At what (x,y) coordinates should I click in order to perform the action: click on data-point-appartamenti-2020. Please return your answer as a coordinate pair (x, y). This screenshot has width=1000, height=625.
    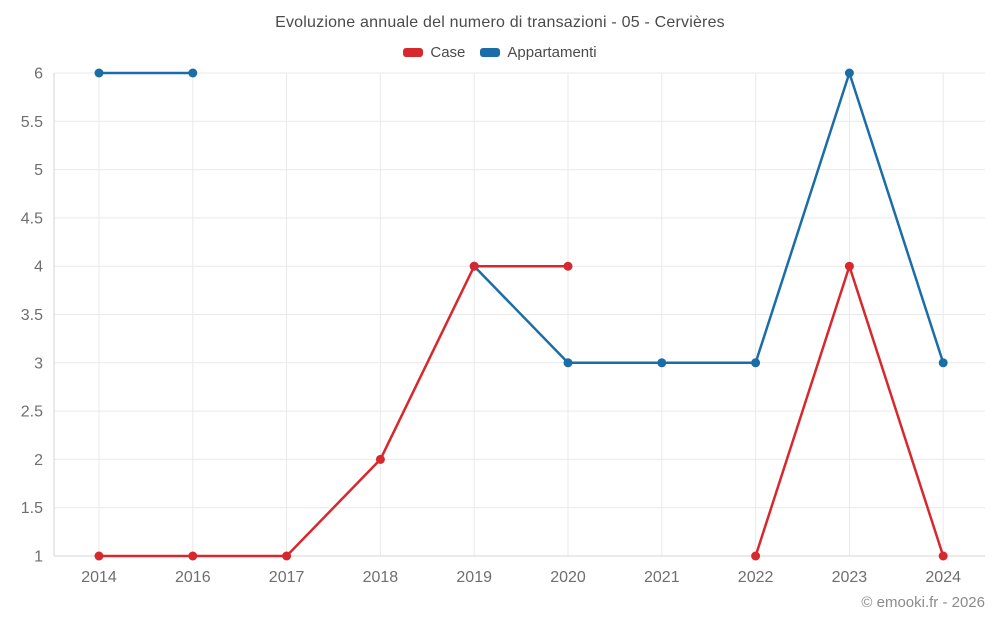
    Looking at the image, I should click on (568, 363).